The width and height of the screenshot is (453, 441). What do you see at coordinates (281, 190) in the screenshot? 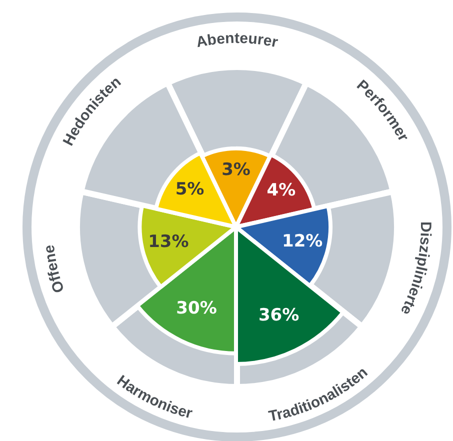
I see `data-label: 4%` at bounding box center [281, 190].